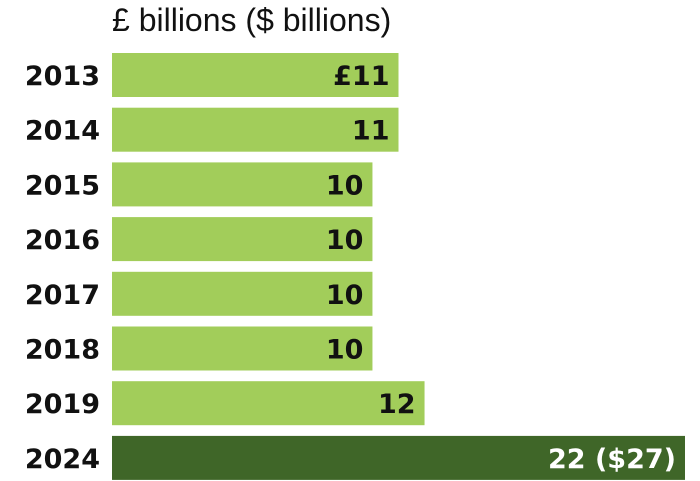  I want to click on chart-title: £ billions ($ billions), so click(252, 20).